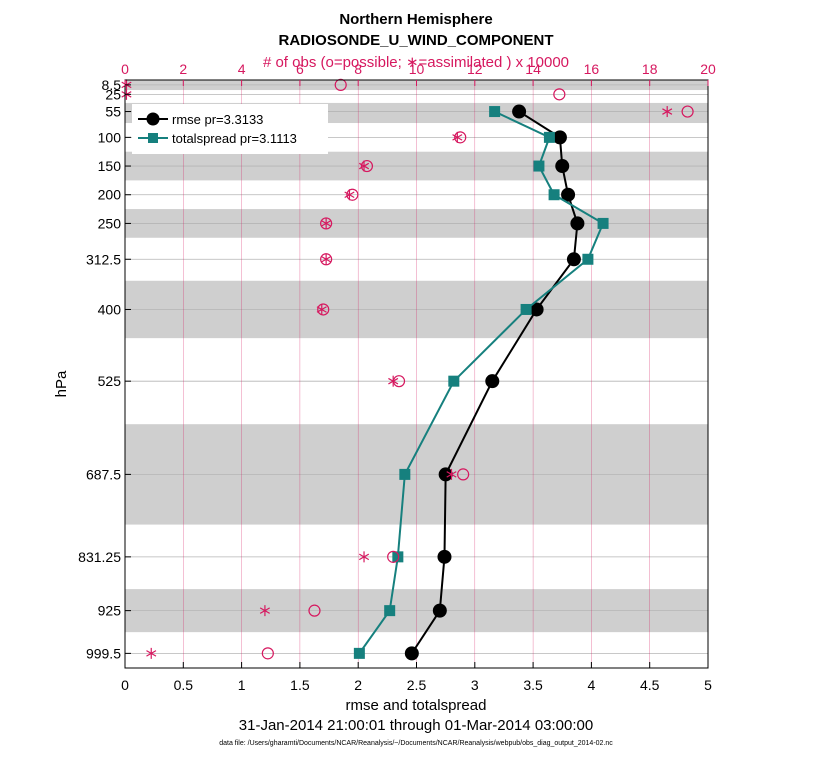  I want to click on legend-entry-rmse: rmse pr=3.3133, so click(217, 119).